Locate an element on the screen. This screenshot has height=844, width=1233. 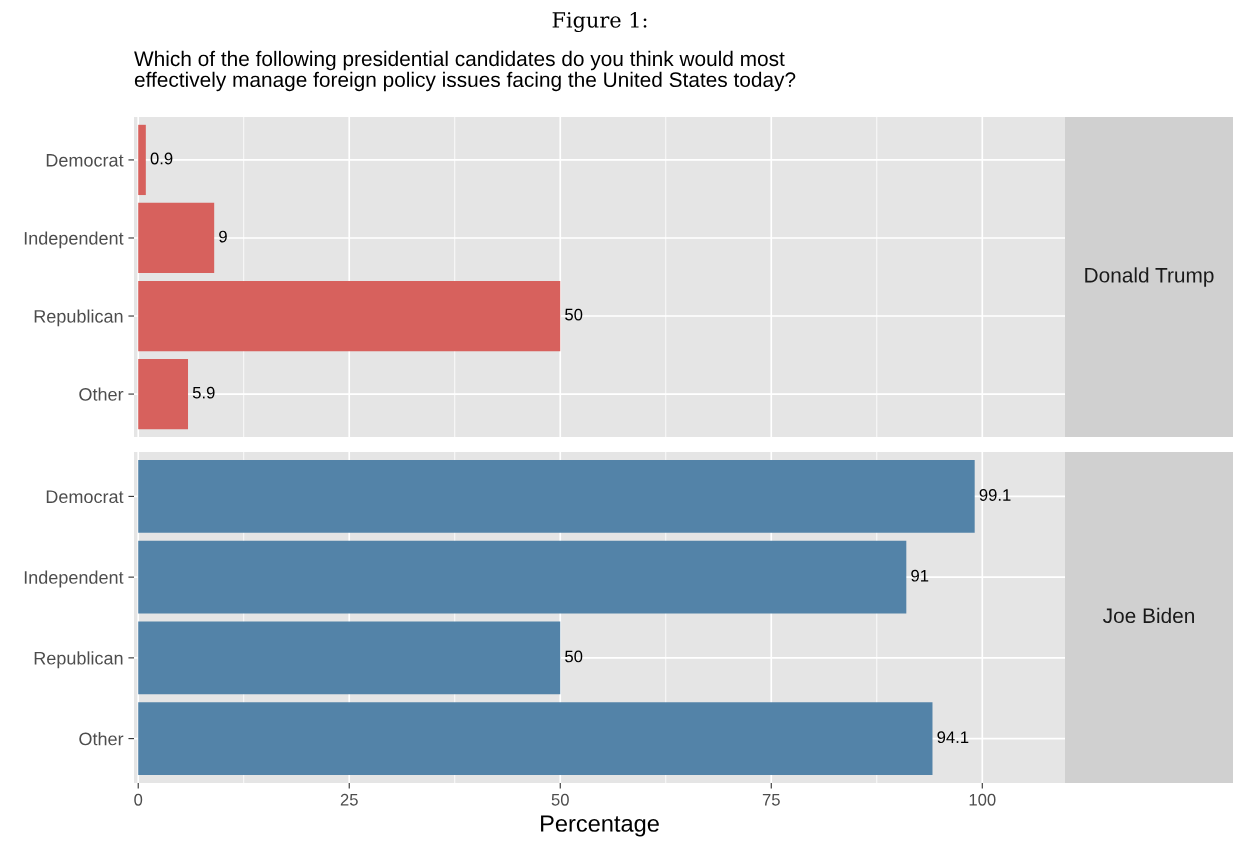
data-label: 9 is located at coordinates (223, 236).